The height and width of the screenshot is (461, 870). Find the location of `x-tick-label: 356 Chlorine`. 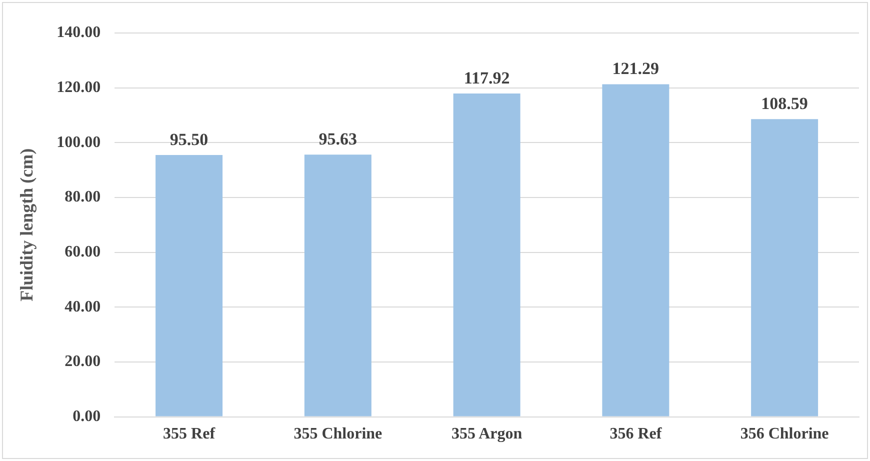

x-tick-label: 356 Chlorine is located at coordinates (784, 434).